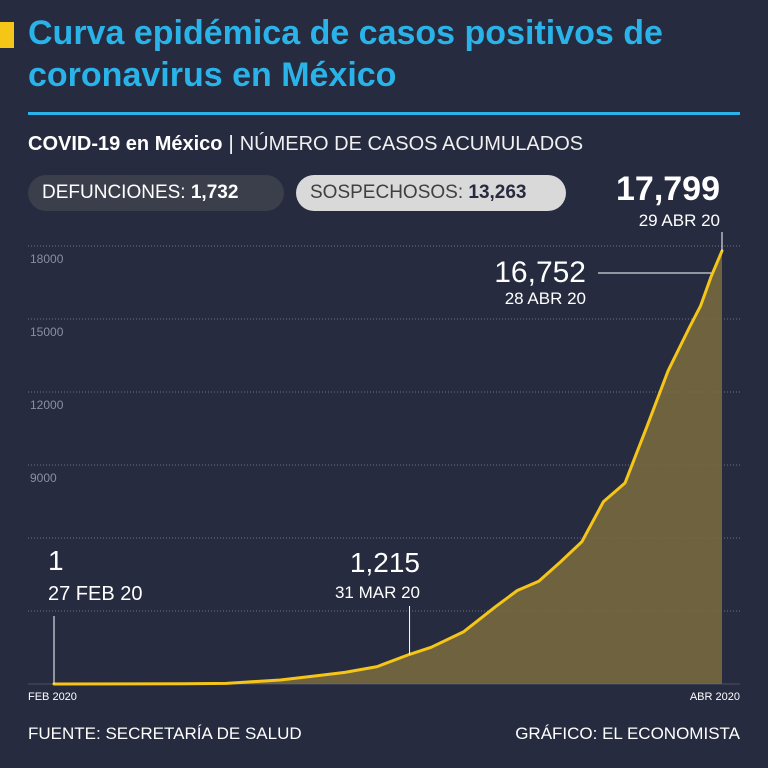 The height and width of the screenshot is (768, 768). Describe the element at coordinates (679, 220) in the screenshot. I see `annotation-date: 29 ABR 20` at that location.